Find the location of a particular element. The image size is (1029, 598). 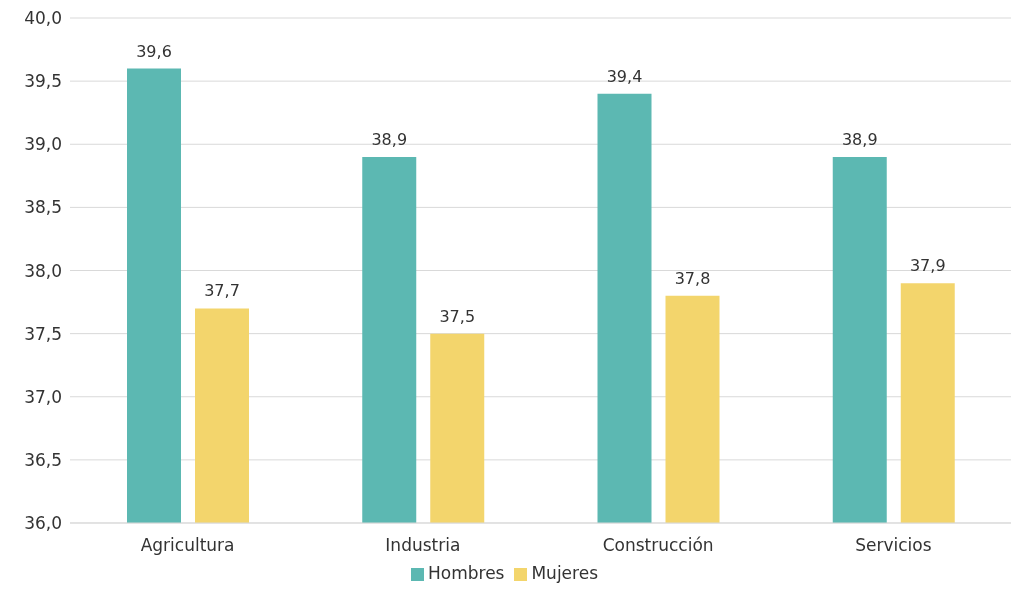

legend-label: Hombres is located at coordinates (466, 573).